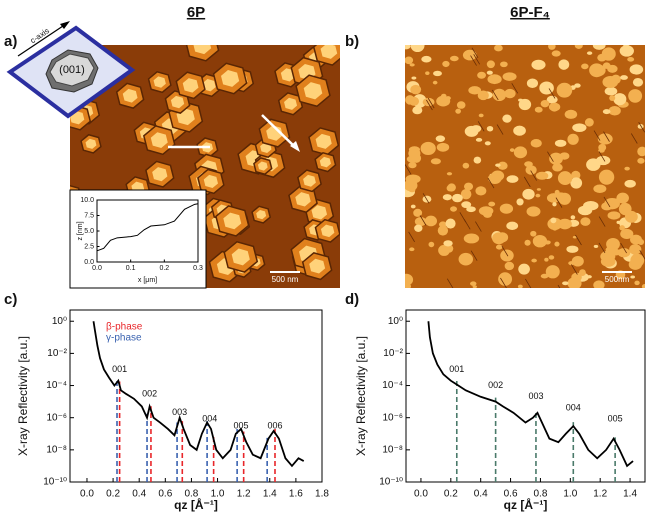 This screenshot has height=522, width=649. What do you see at coordinates (392, 385) in the screenshot?
I see `y-tick-label: 10⁻⁴` at bounding box center [392, 385].